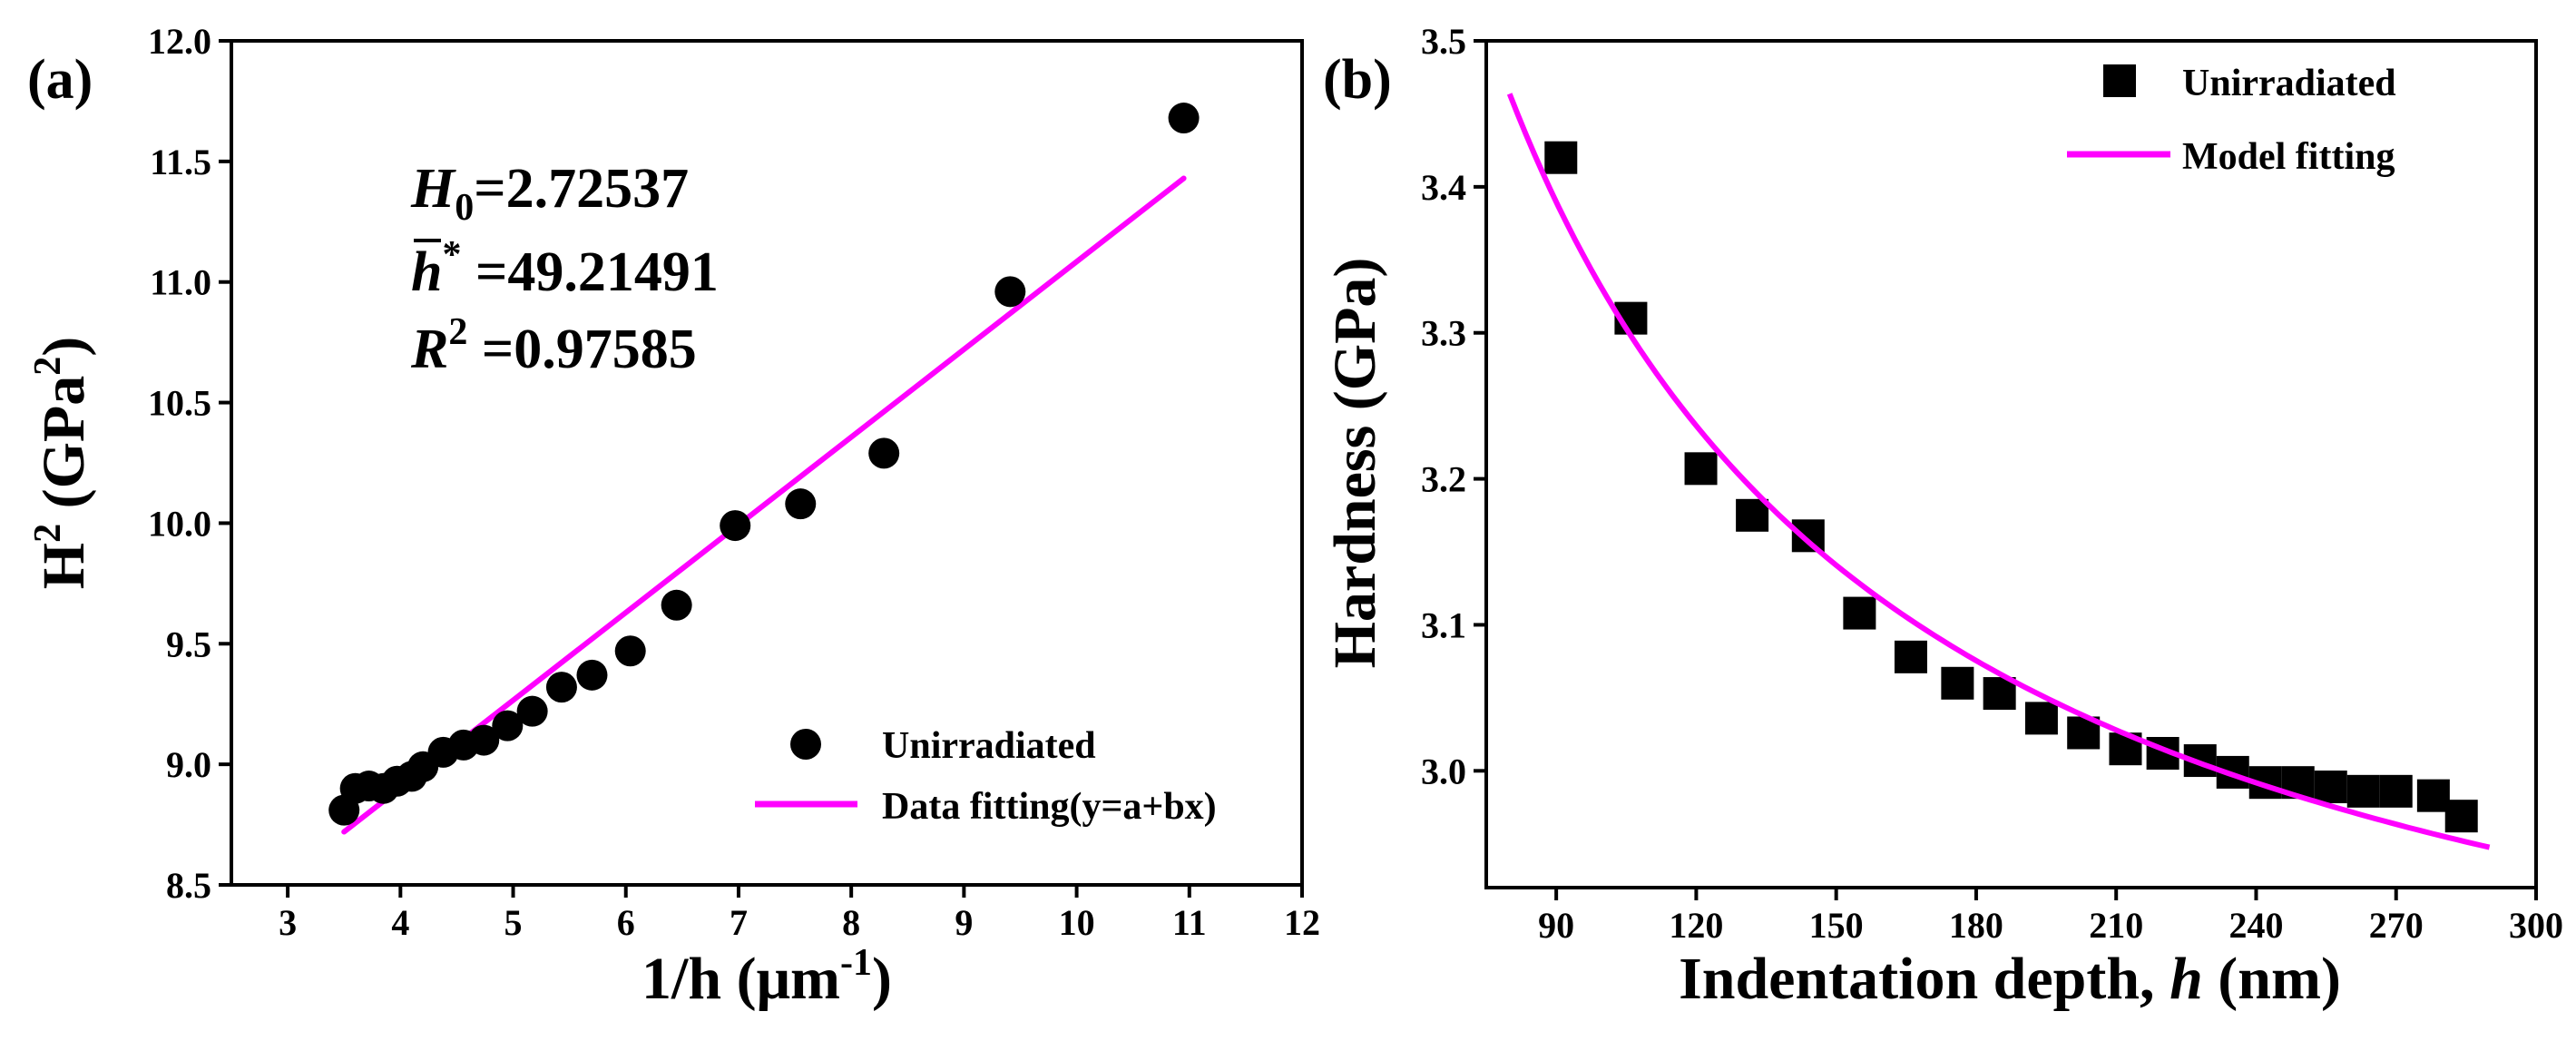  What do you see at coordinates (1357, 80) in the screenshot?
I see `panel-b-label: (b)` at bounding box center [1357, 80].